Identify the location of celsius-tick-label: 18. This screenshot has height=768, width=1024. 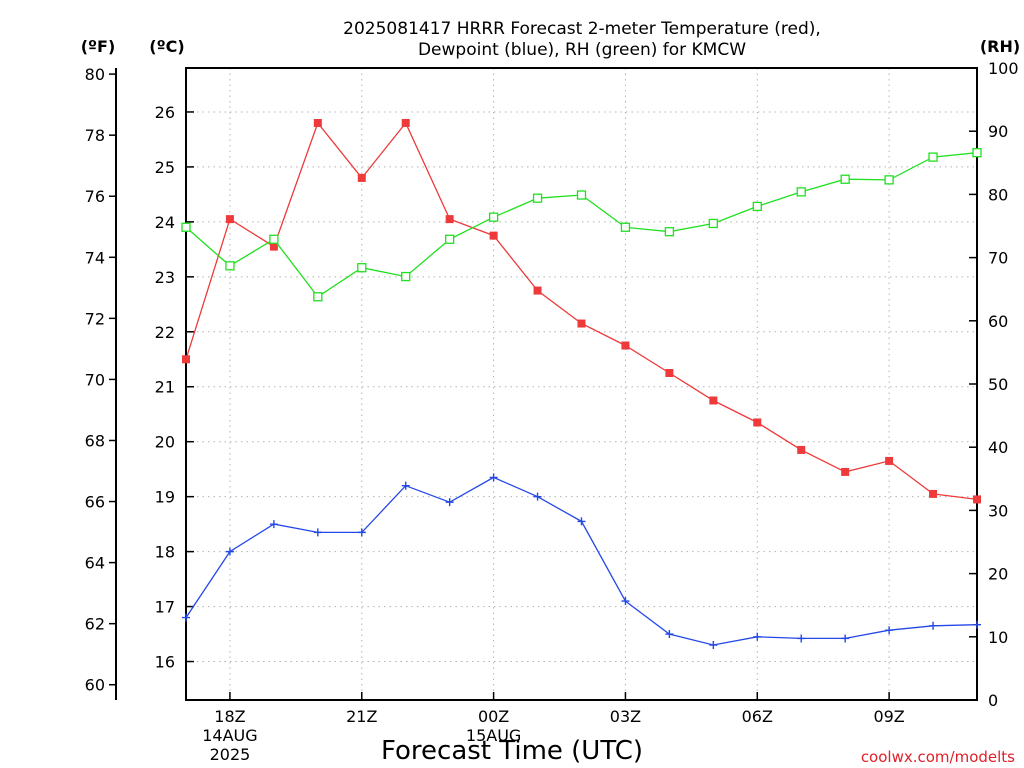
(165, 552).